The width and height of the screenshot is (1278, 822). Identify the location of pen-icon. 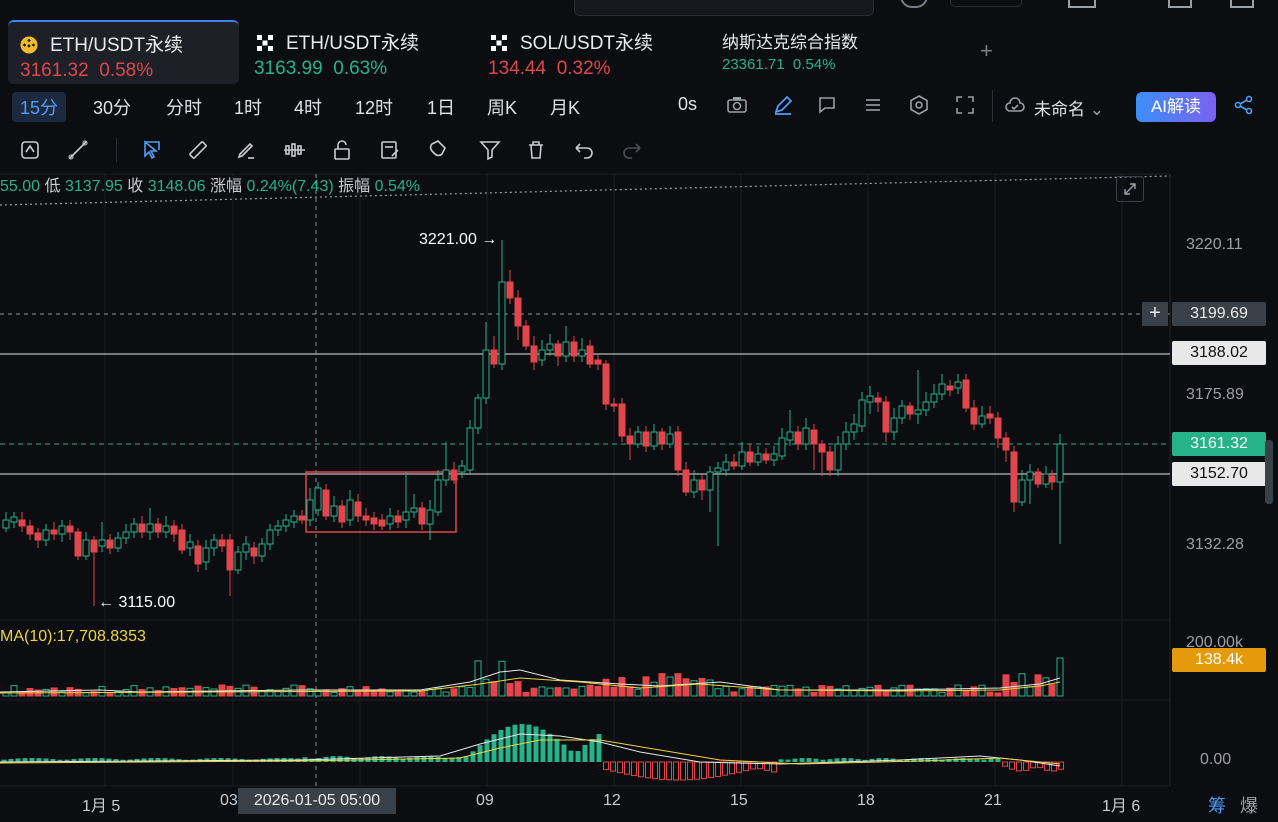
(783, 105).